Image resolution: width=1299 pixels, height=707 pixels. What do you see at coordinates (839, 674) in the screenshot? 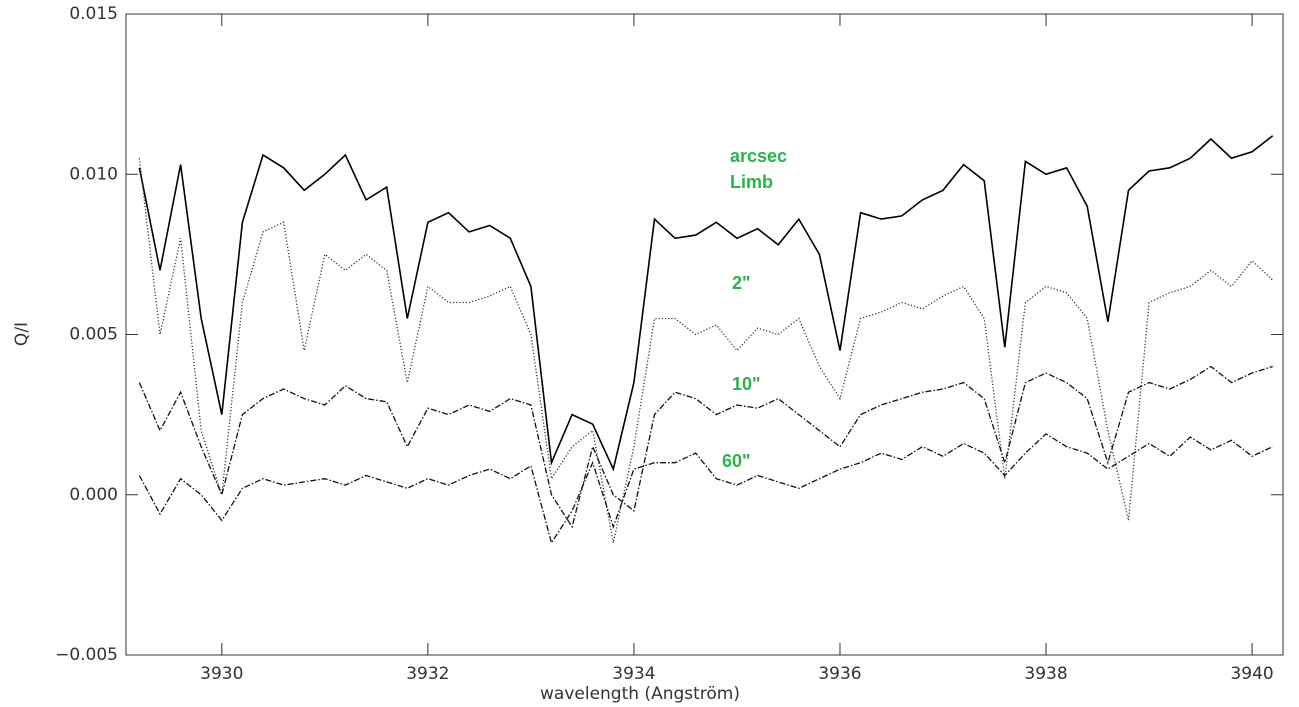
I see `x-tick-label: 3936` at bounding box center [839, 674].